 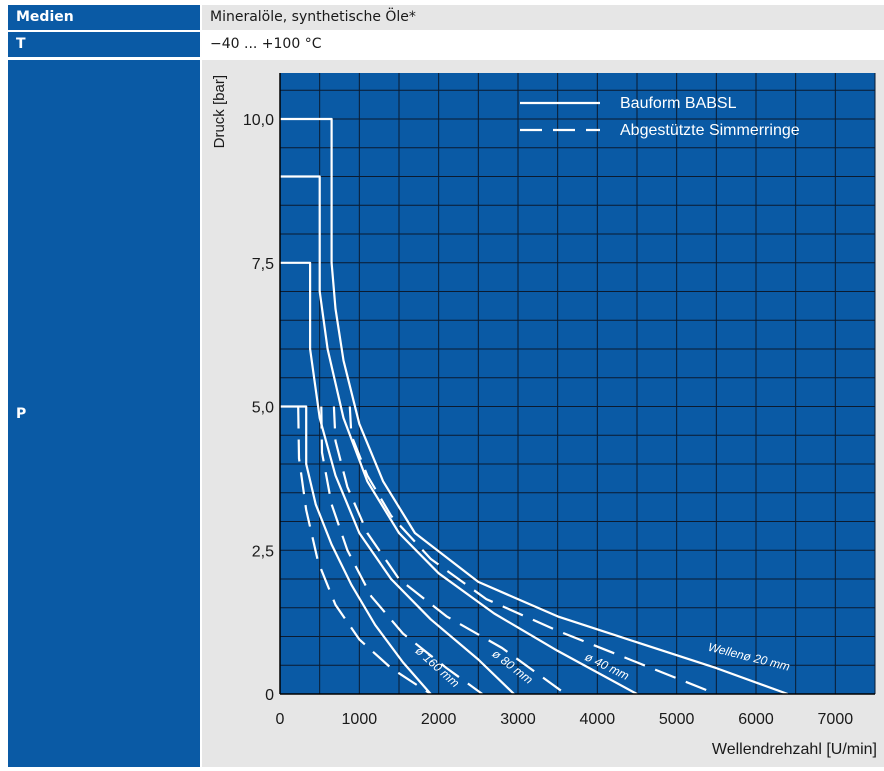 I want to click on y-tick-label: 2,5, so click(x=263, y=551).